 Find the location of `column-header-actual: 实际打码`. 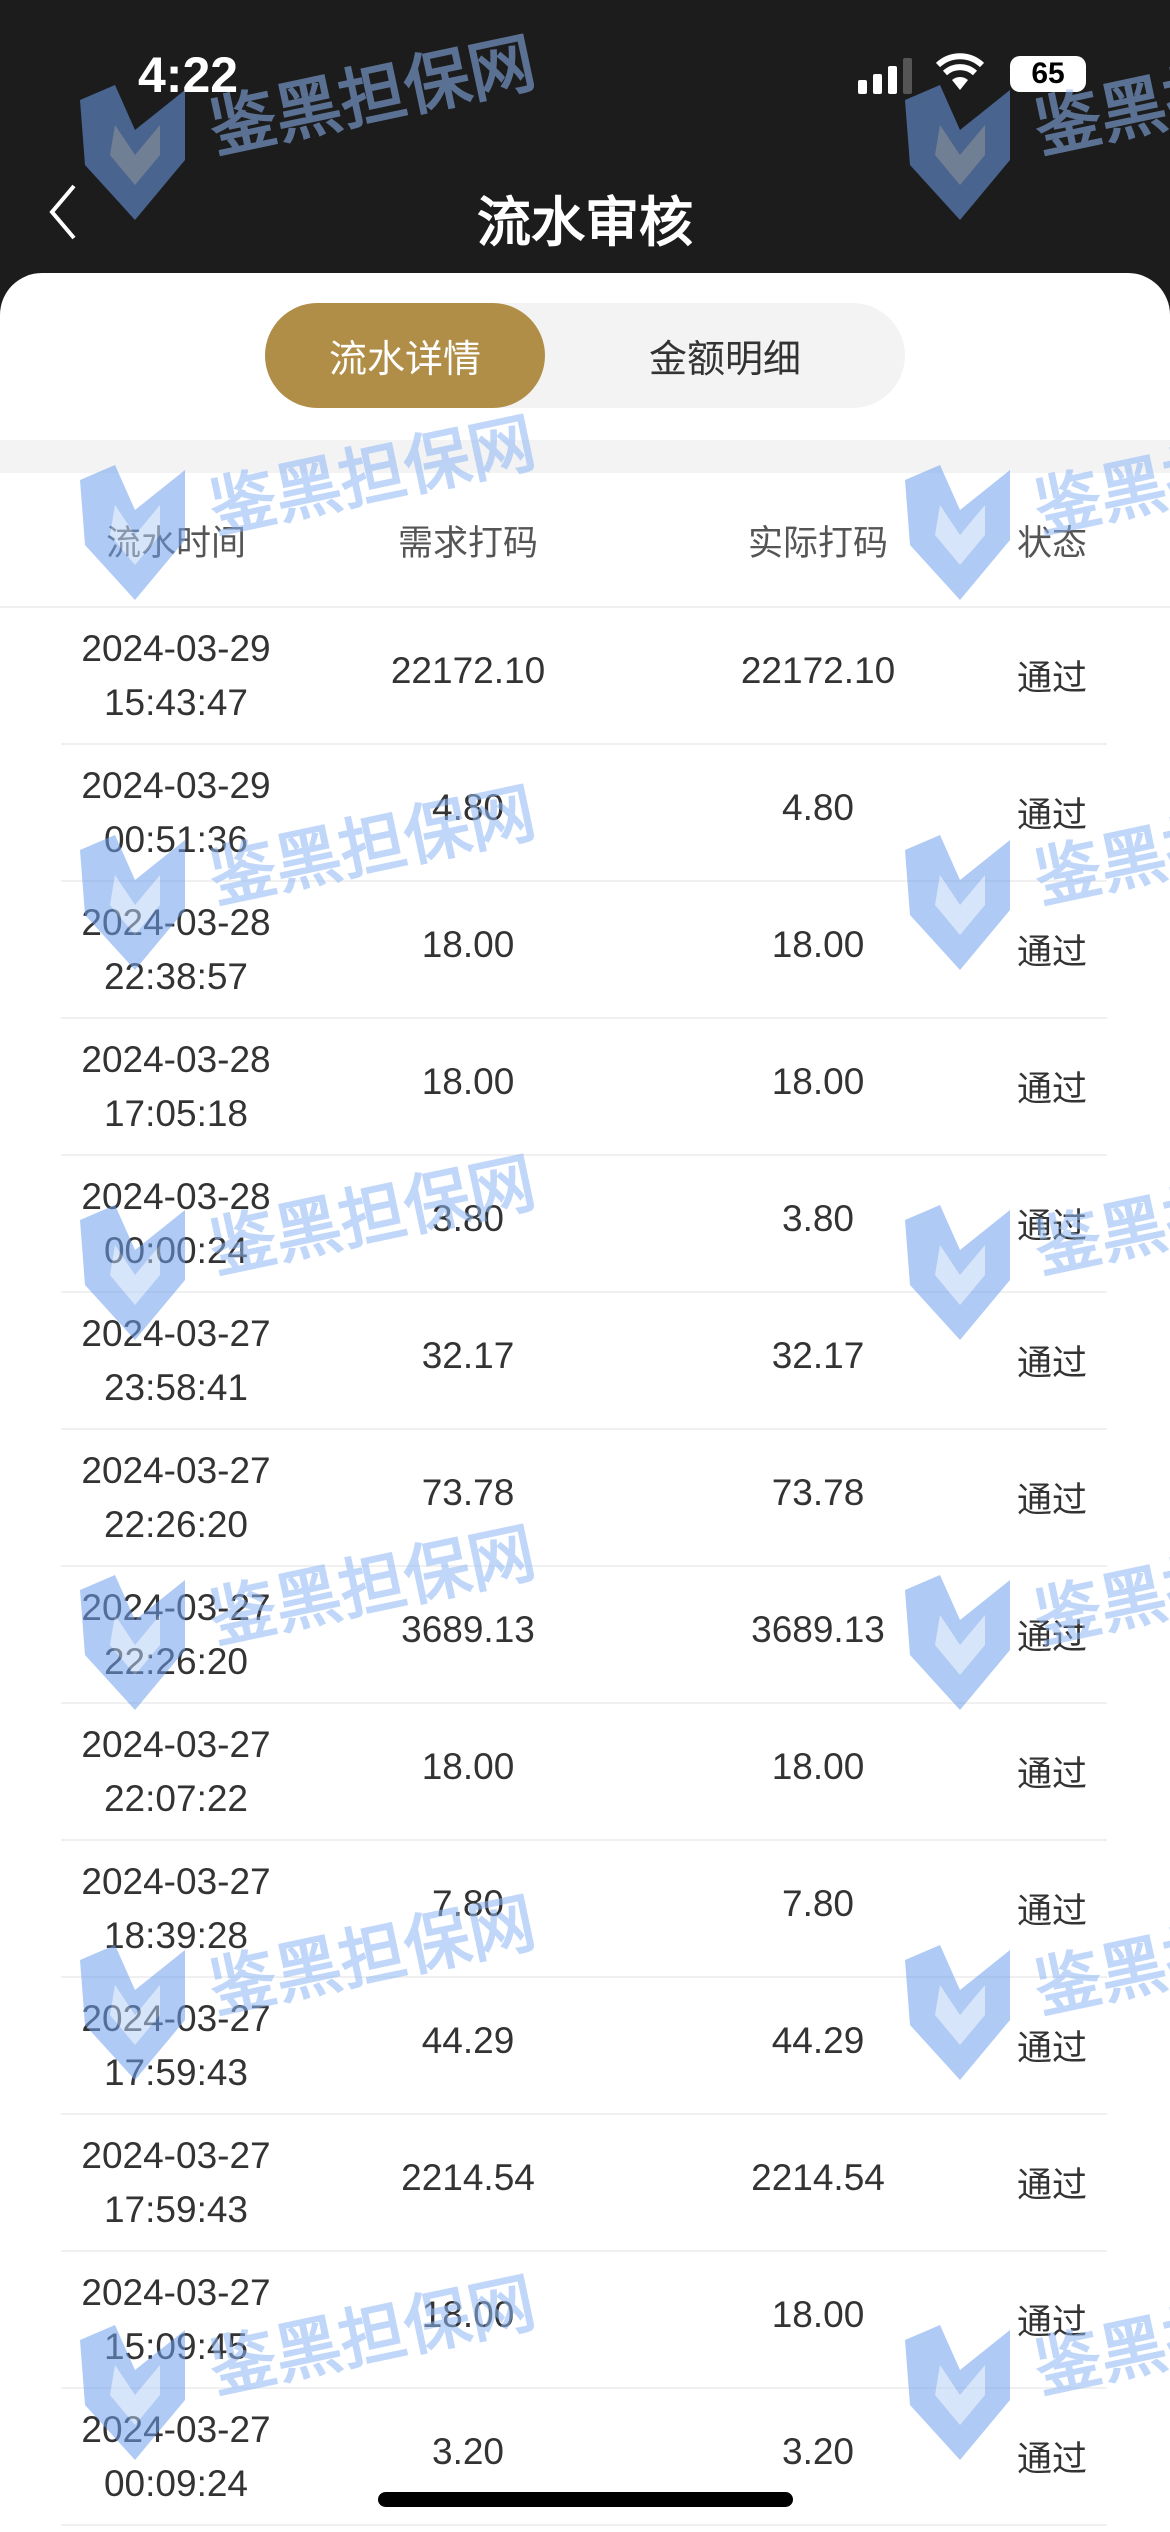

column-header-actual: 实际打码 is located at coordinates (818, 544).